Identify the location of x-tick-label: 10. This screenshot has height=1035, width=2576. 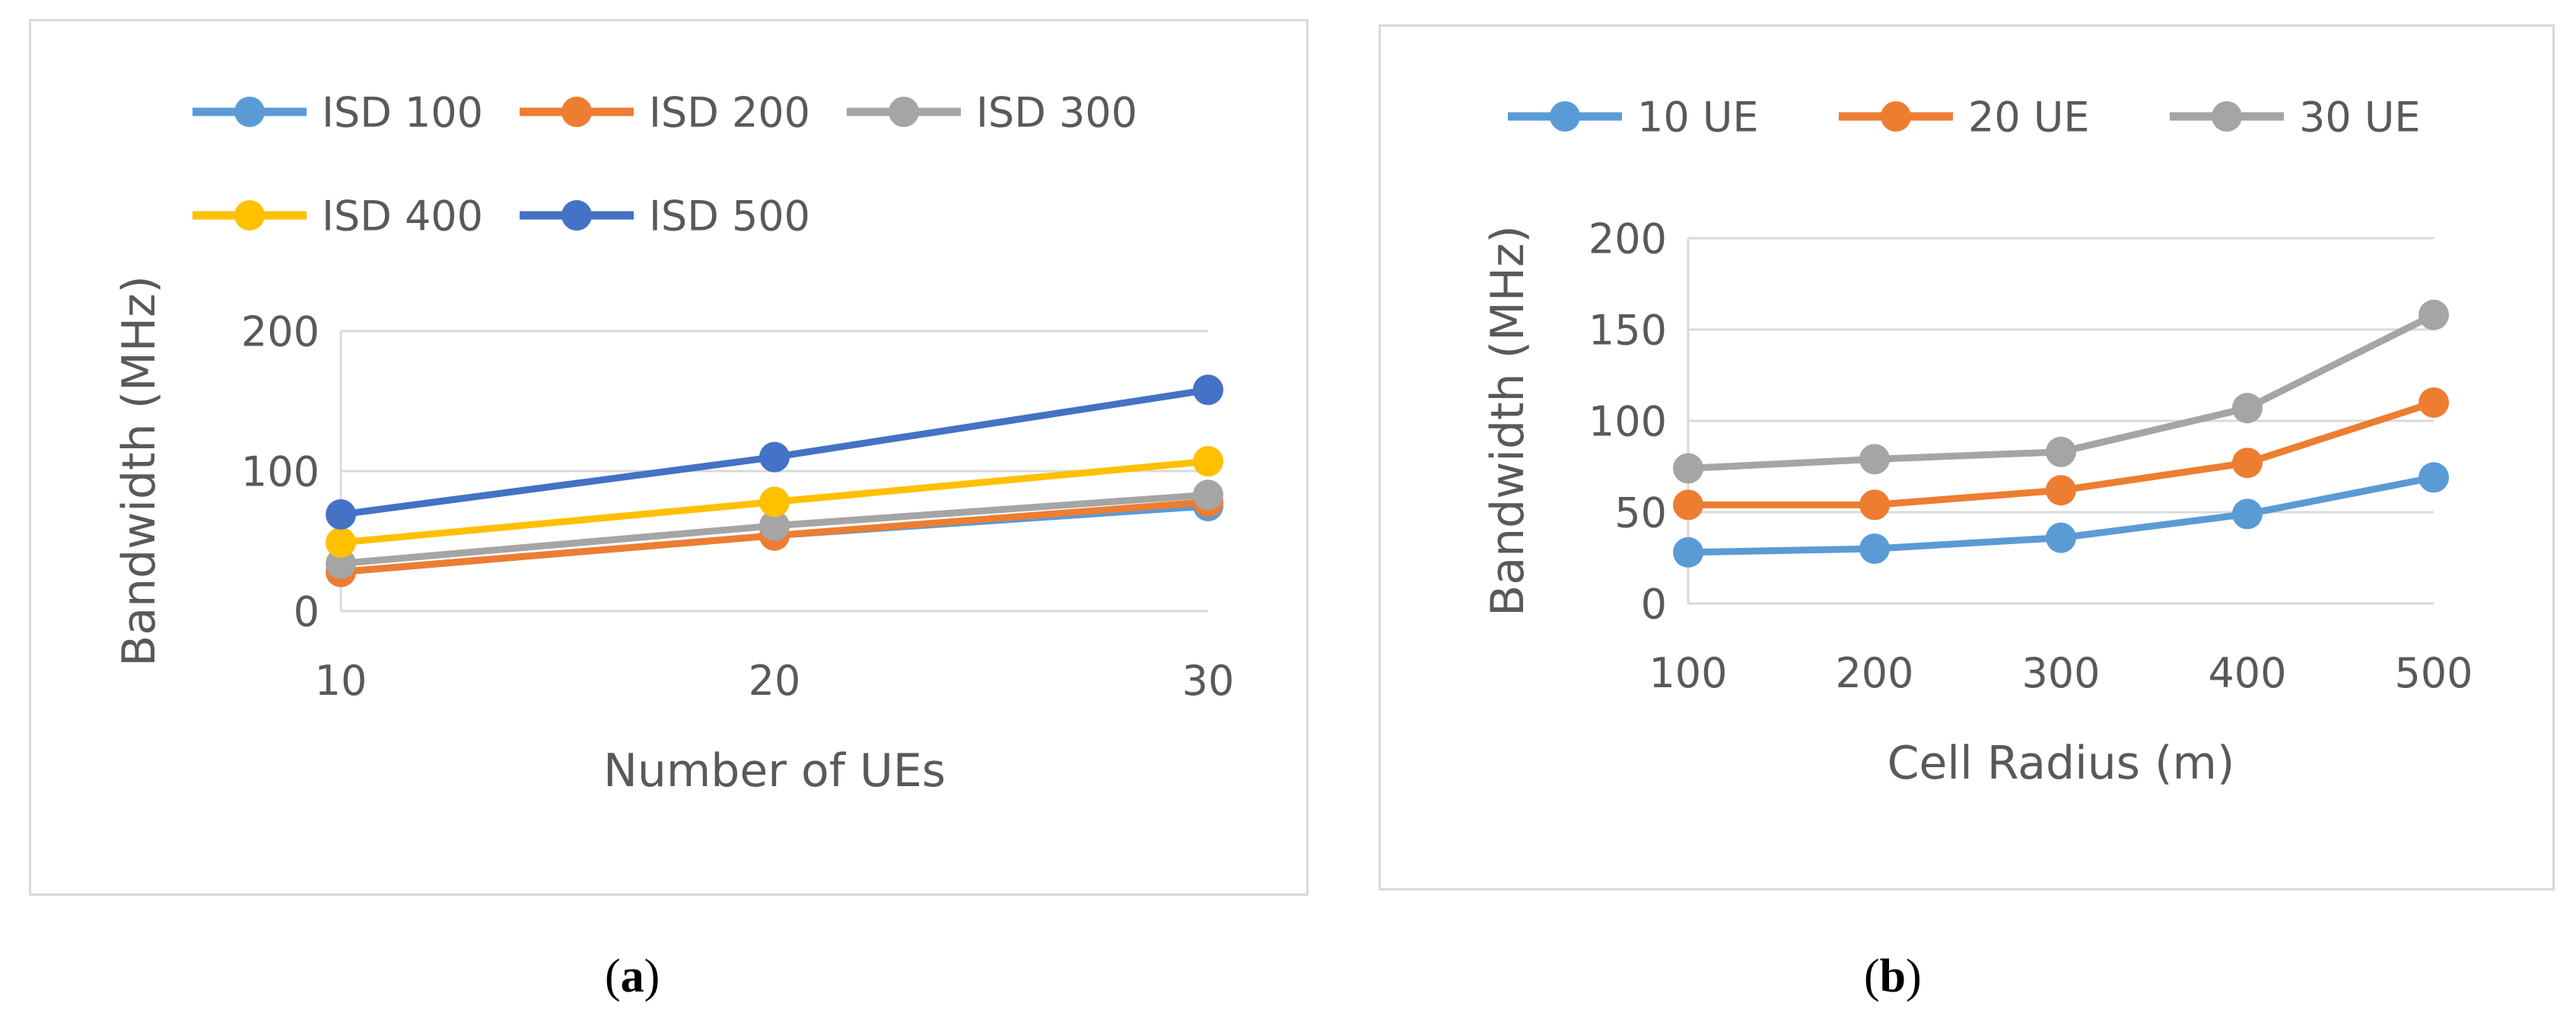
(341, 681).